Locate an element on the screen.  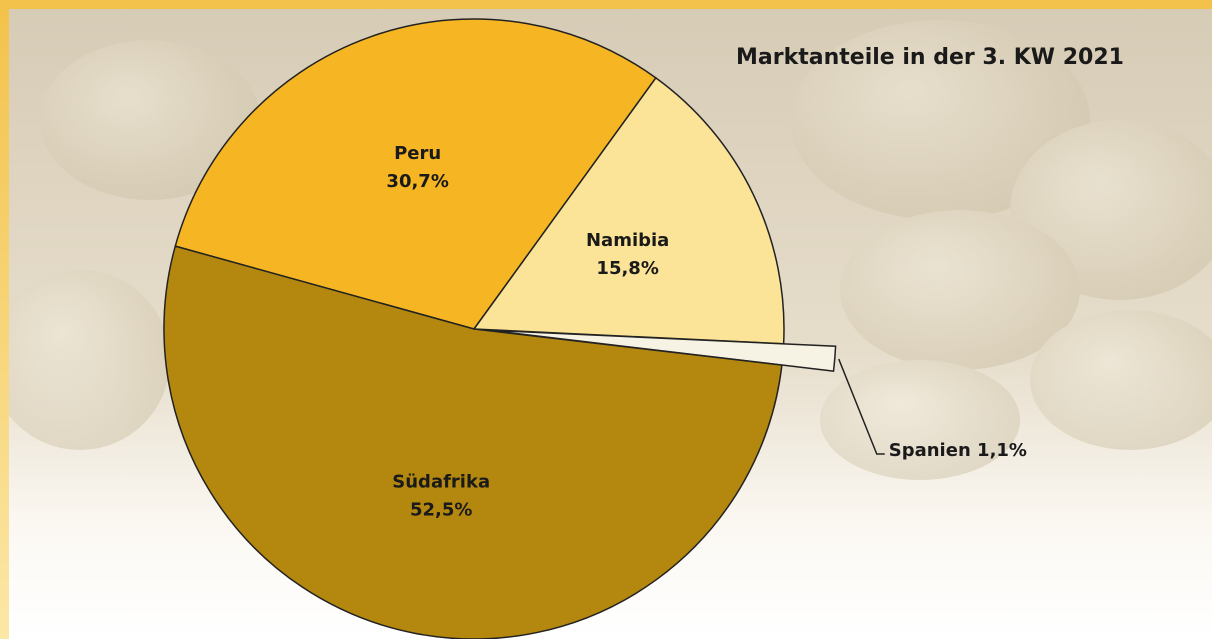
value-label: 15,8% is located at coordinates (627, 268).